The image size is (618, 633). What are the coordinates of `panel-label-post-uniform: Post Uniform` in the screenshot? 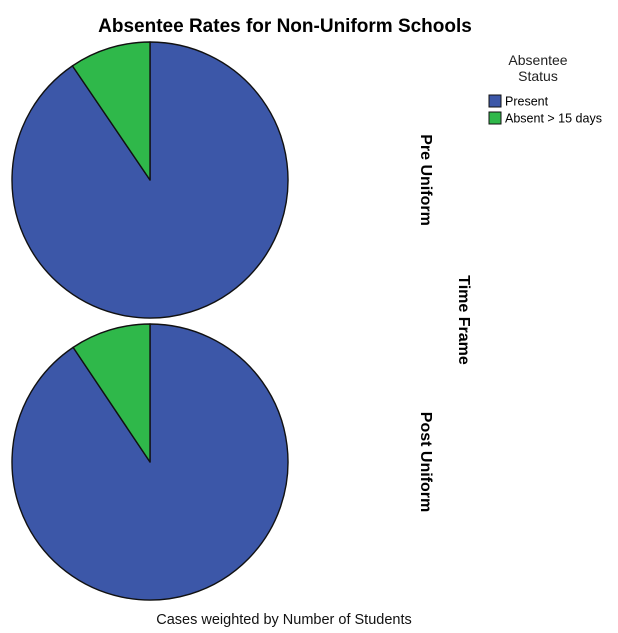 It's located at (425, 462).